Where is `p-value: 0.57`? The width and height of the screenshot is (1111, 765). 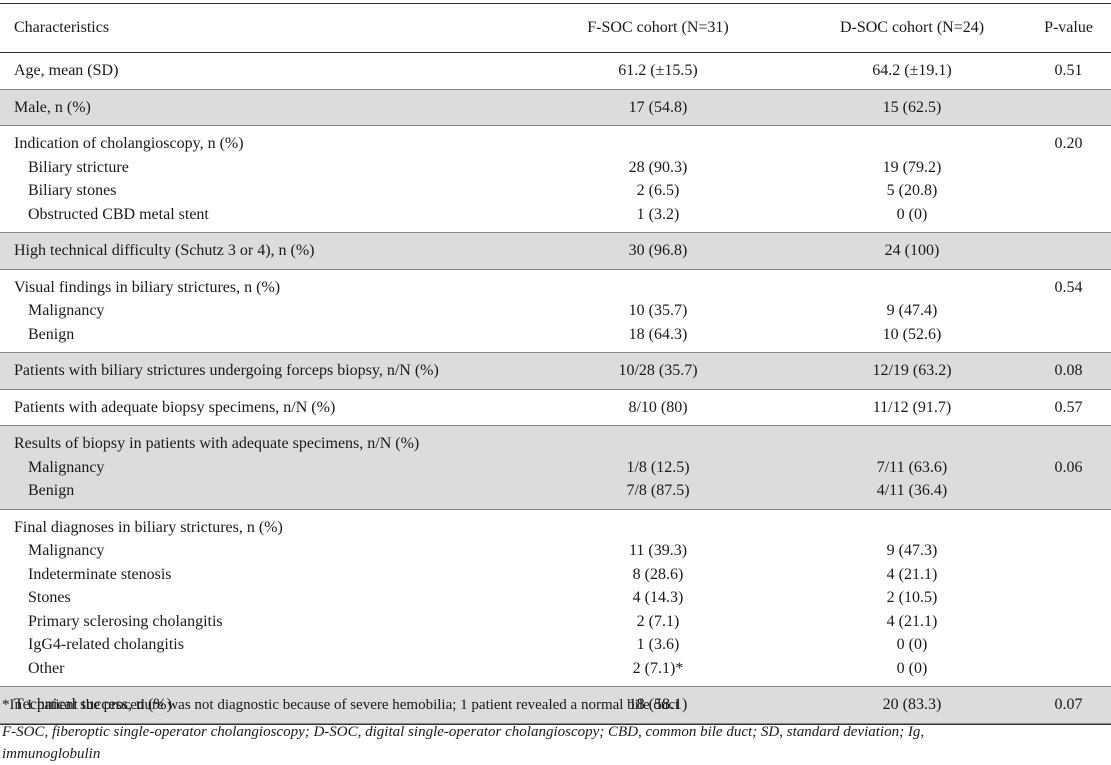 p-value: 0.57 is located at coordinates (1068, 407).